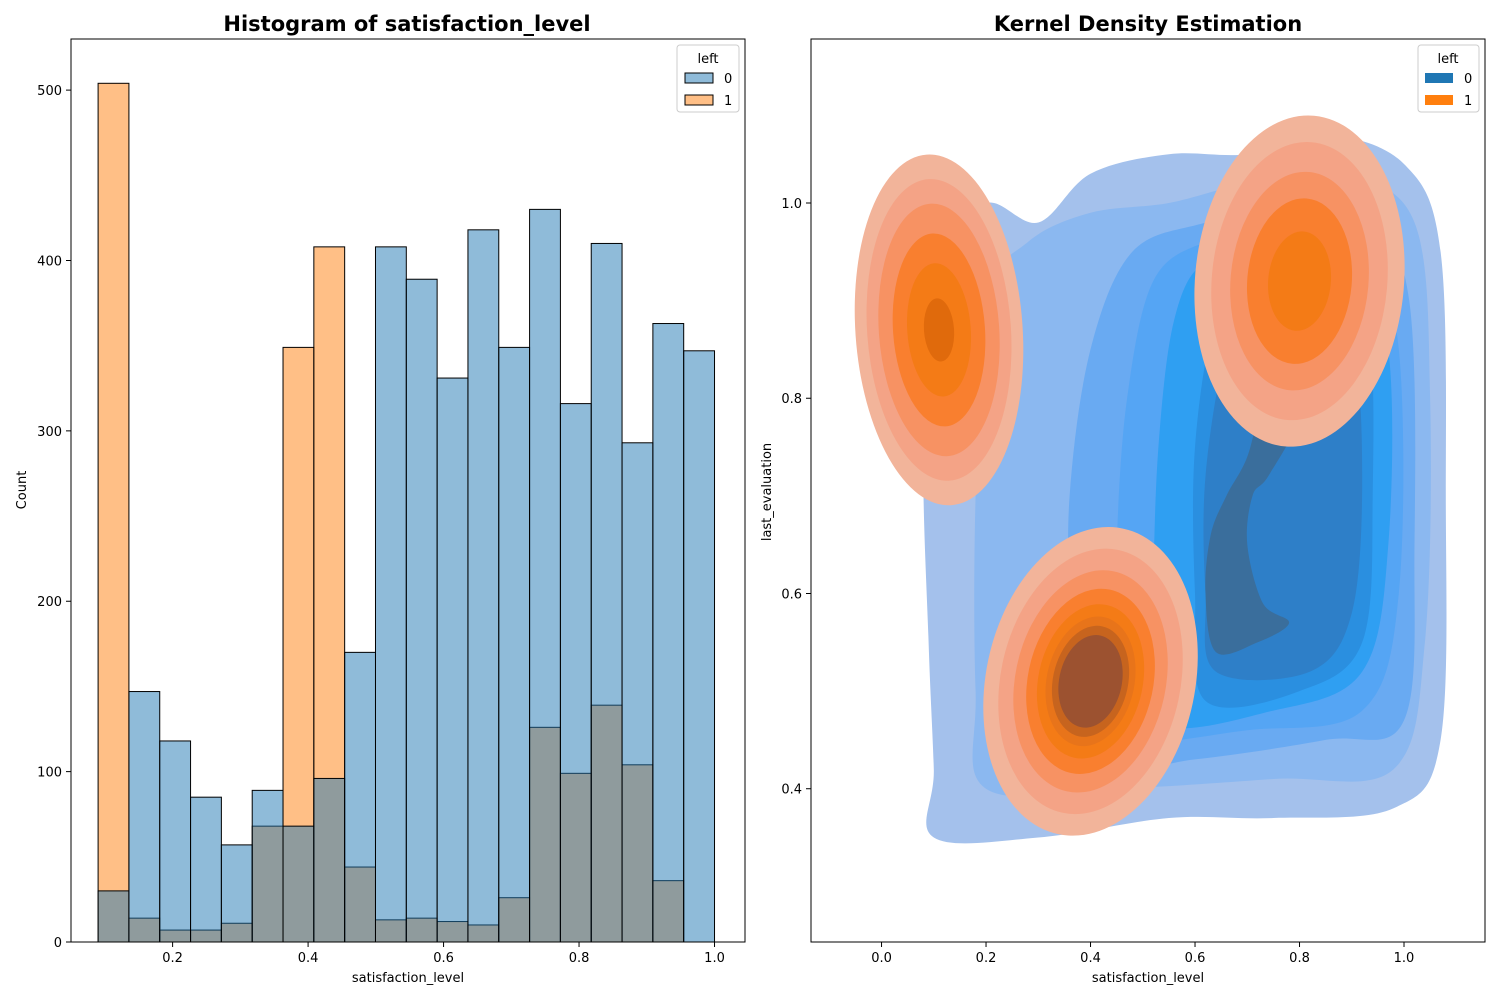 This screenshot has width=1500, height=1000. What do you see at coordinates (49, 432) in the screenshot?
I see `y-tick-label: 300` at bounding box center [49, 432].